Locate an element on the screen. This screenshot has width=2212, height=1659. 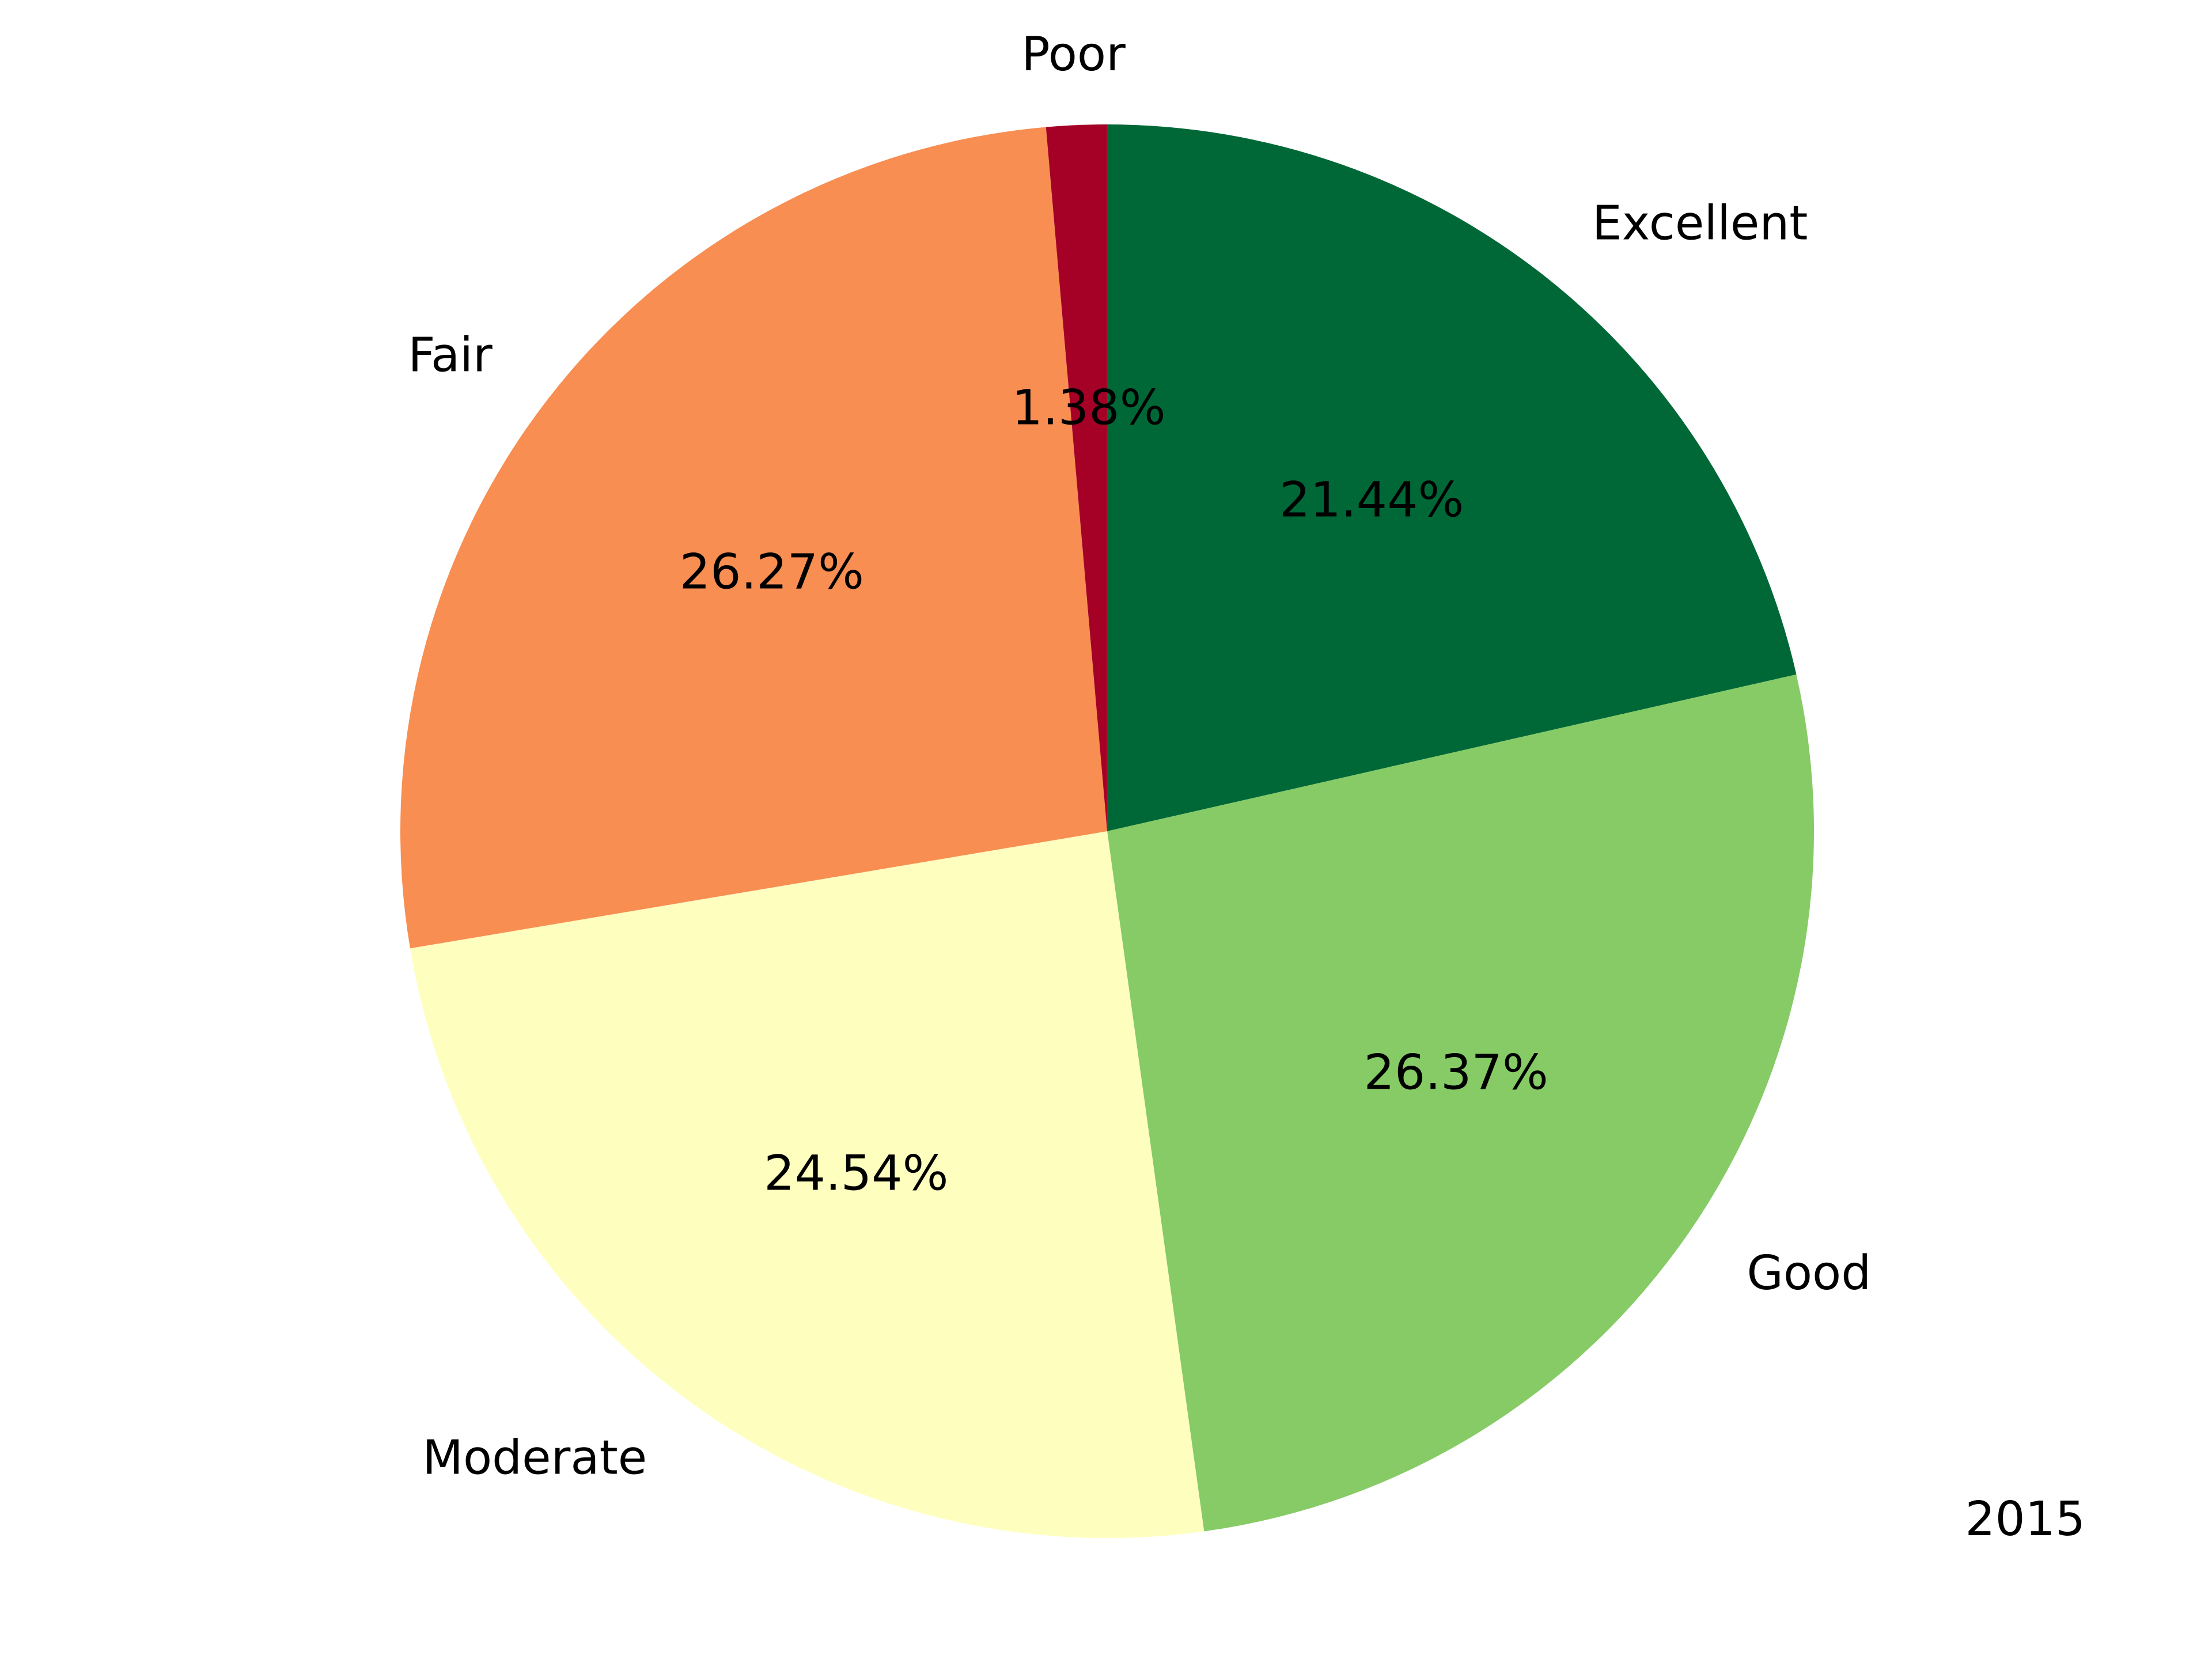
slice-label-good: Good is located at coordinates (1809, 1273).